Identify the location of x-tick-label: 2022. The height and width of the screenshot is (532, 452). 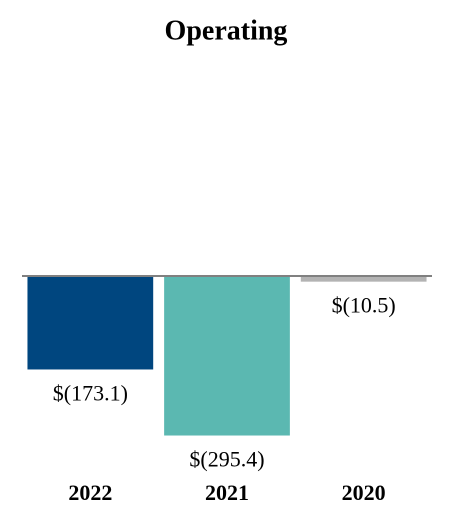
(90, 492).